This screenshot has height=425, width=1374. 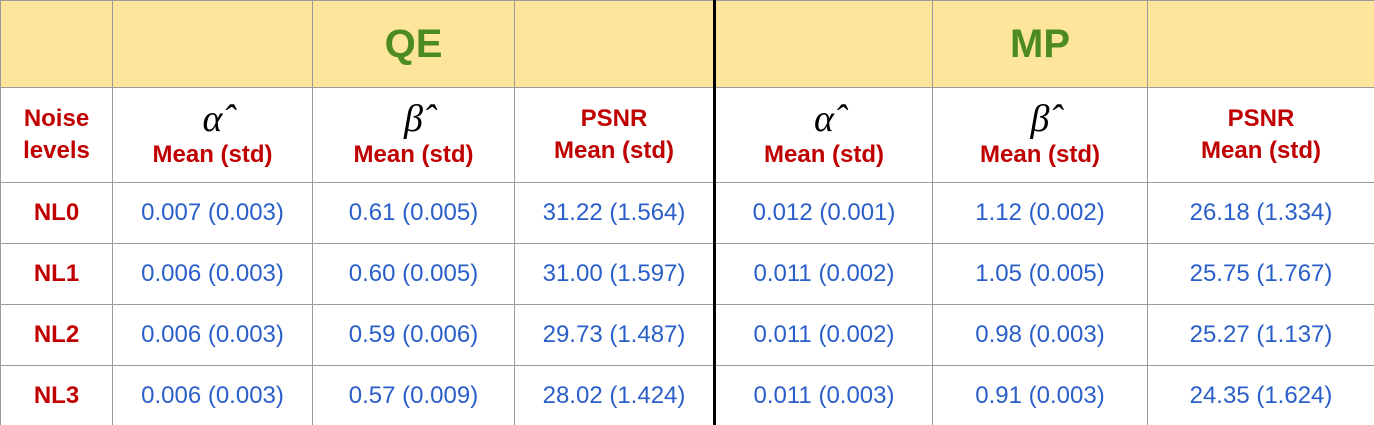 What do you see at coordinates (413, 44) in the screenshot?
I see `group-header-cell: QE` at bounding box center [413, 44].